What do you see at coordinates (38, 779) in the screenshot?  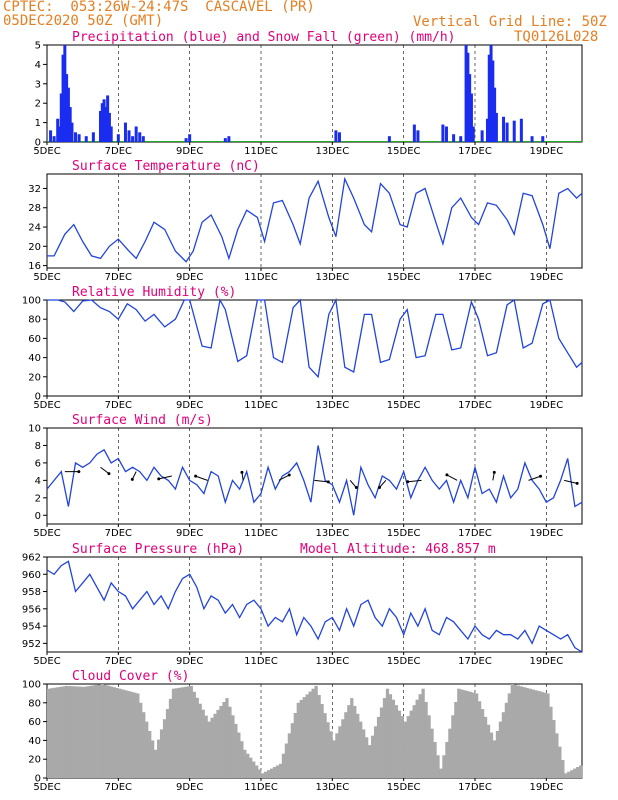 I see `y-tick-label: 0` at bounding box center [38, 779].